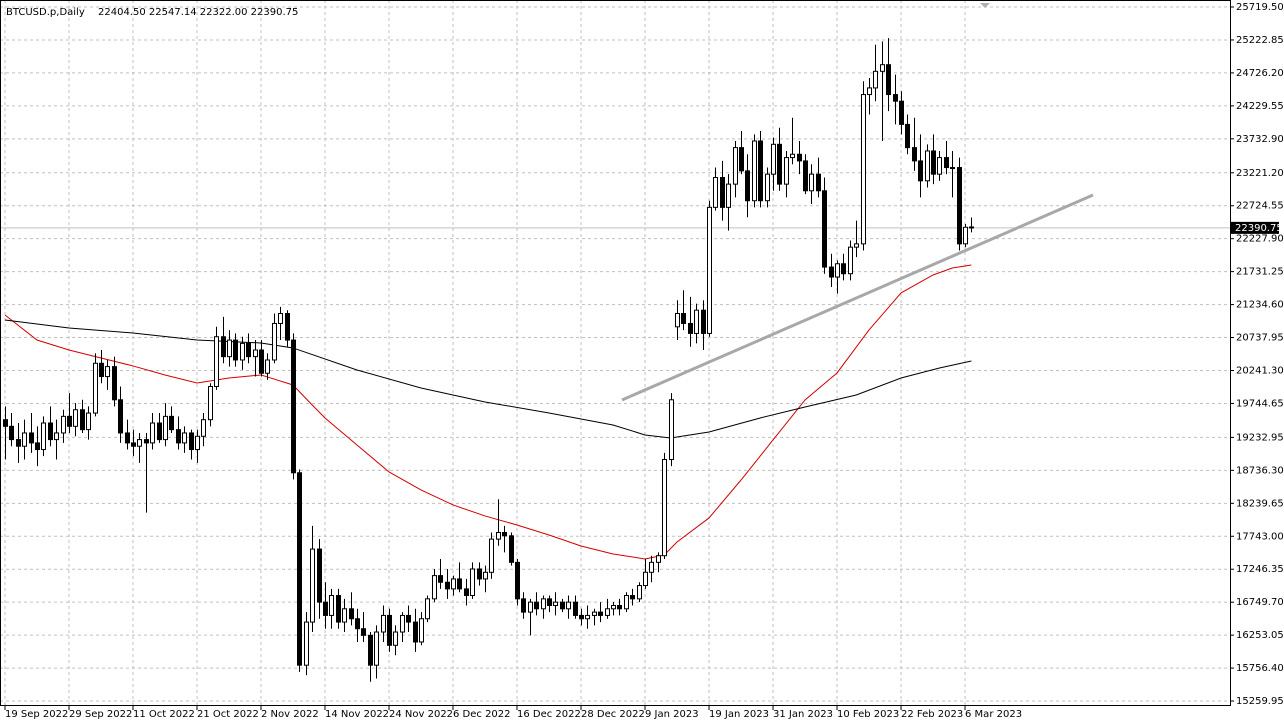 The width and height of the screenshot is (1284, 726). I want to click on y-tick-label: 24726.20, so click(1260, 73).